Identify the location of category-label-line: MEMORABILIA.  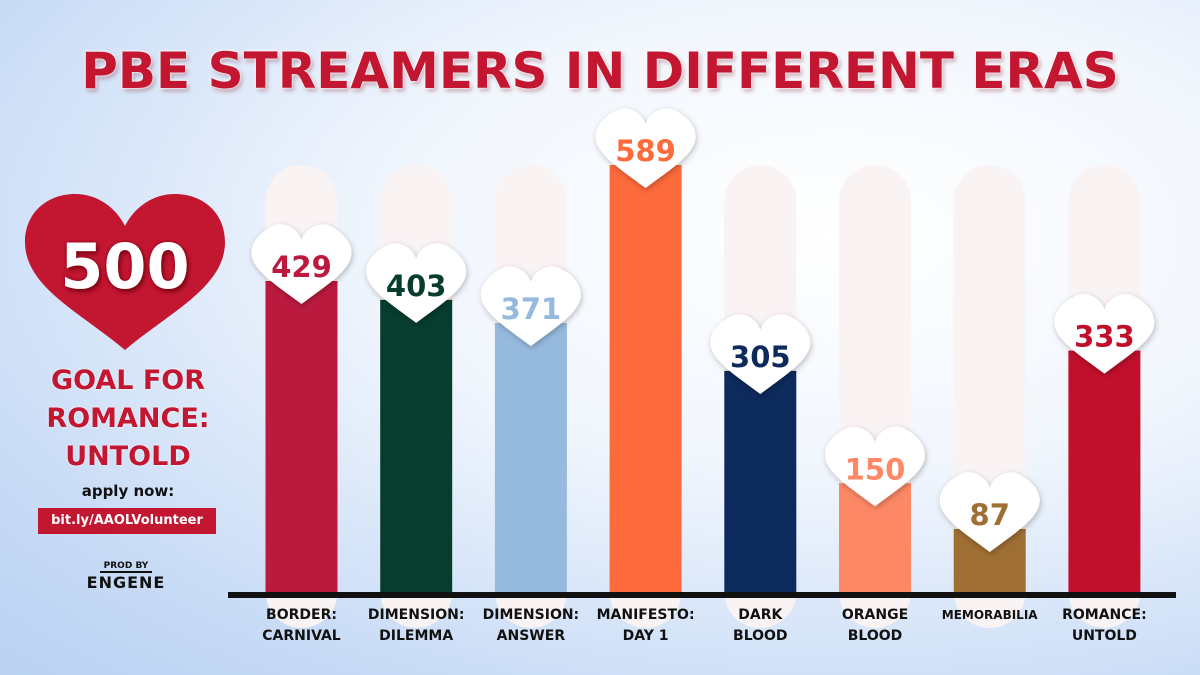
(989, 615).